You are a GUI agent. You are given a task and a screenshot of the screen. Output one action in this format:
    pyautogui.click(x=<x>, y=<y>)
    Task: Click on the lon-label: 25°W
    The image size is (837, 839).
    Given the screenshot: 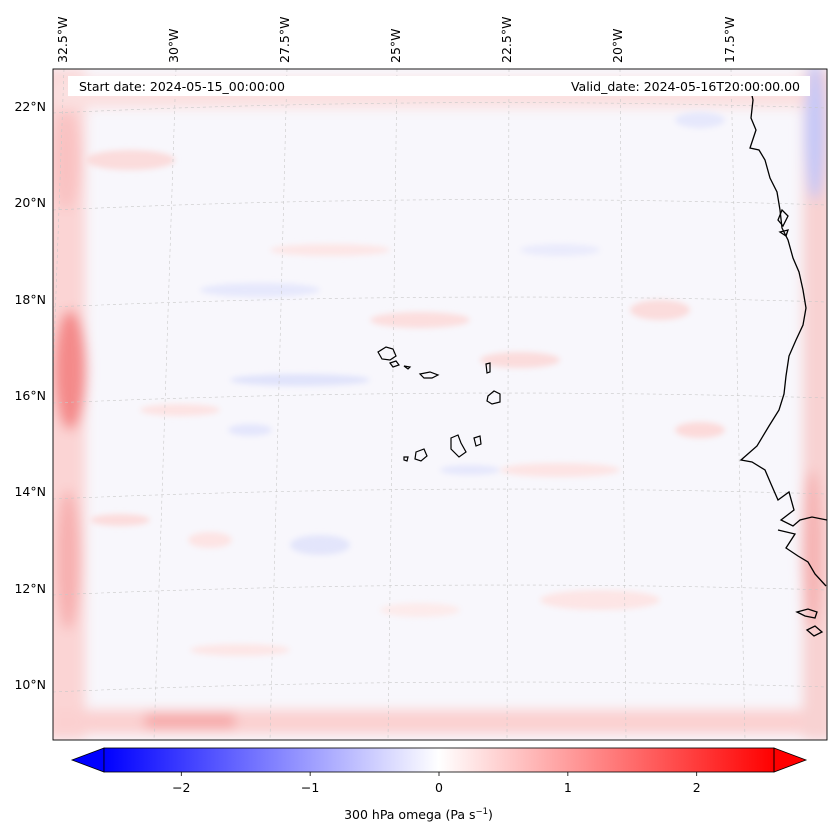 What is the action you would take?
    pyautogui.click(x=395, y=45)
    